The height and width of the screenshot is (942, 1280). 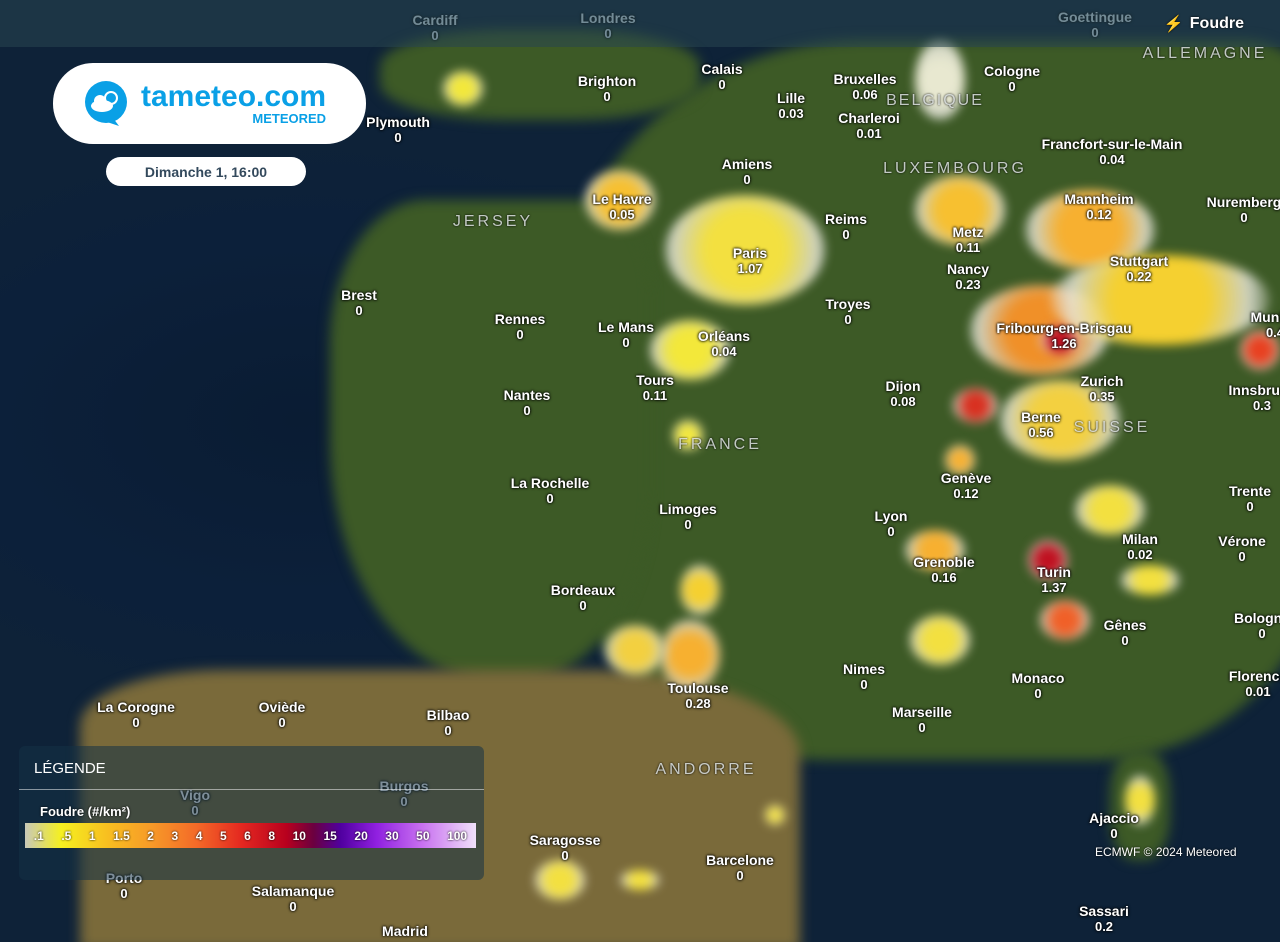 What do you see at coordinates (891, 524) in the screenshot?
I see `city-marker: Lyon 0` at bounding box center [891, 524].